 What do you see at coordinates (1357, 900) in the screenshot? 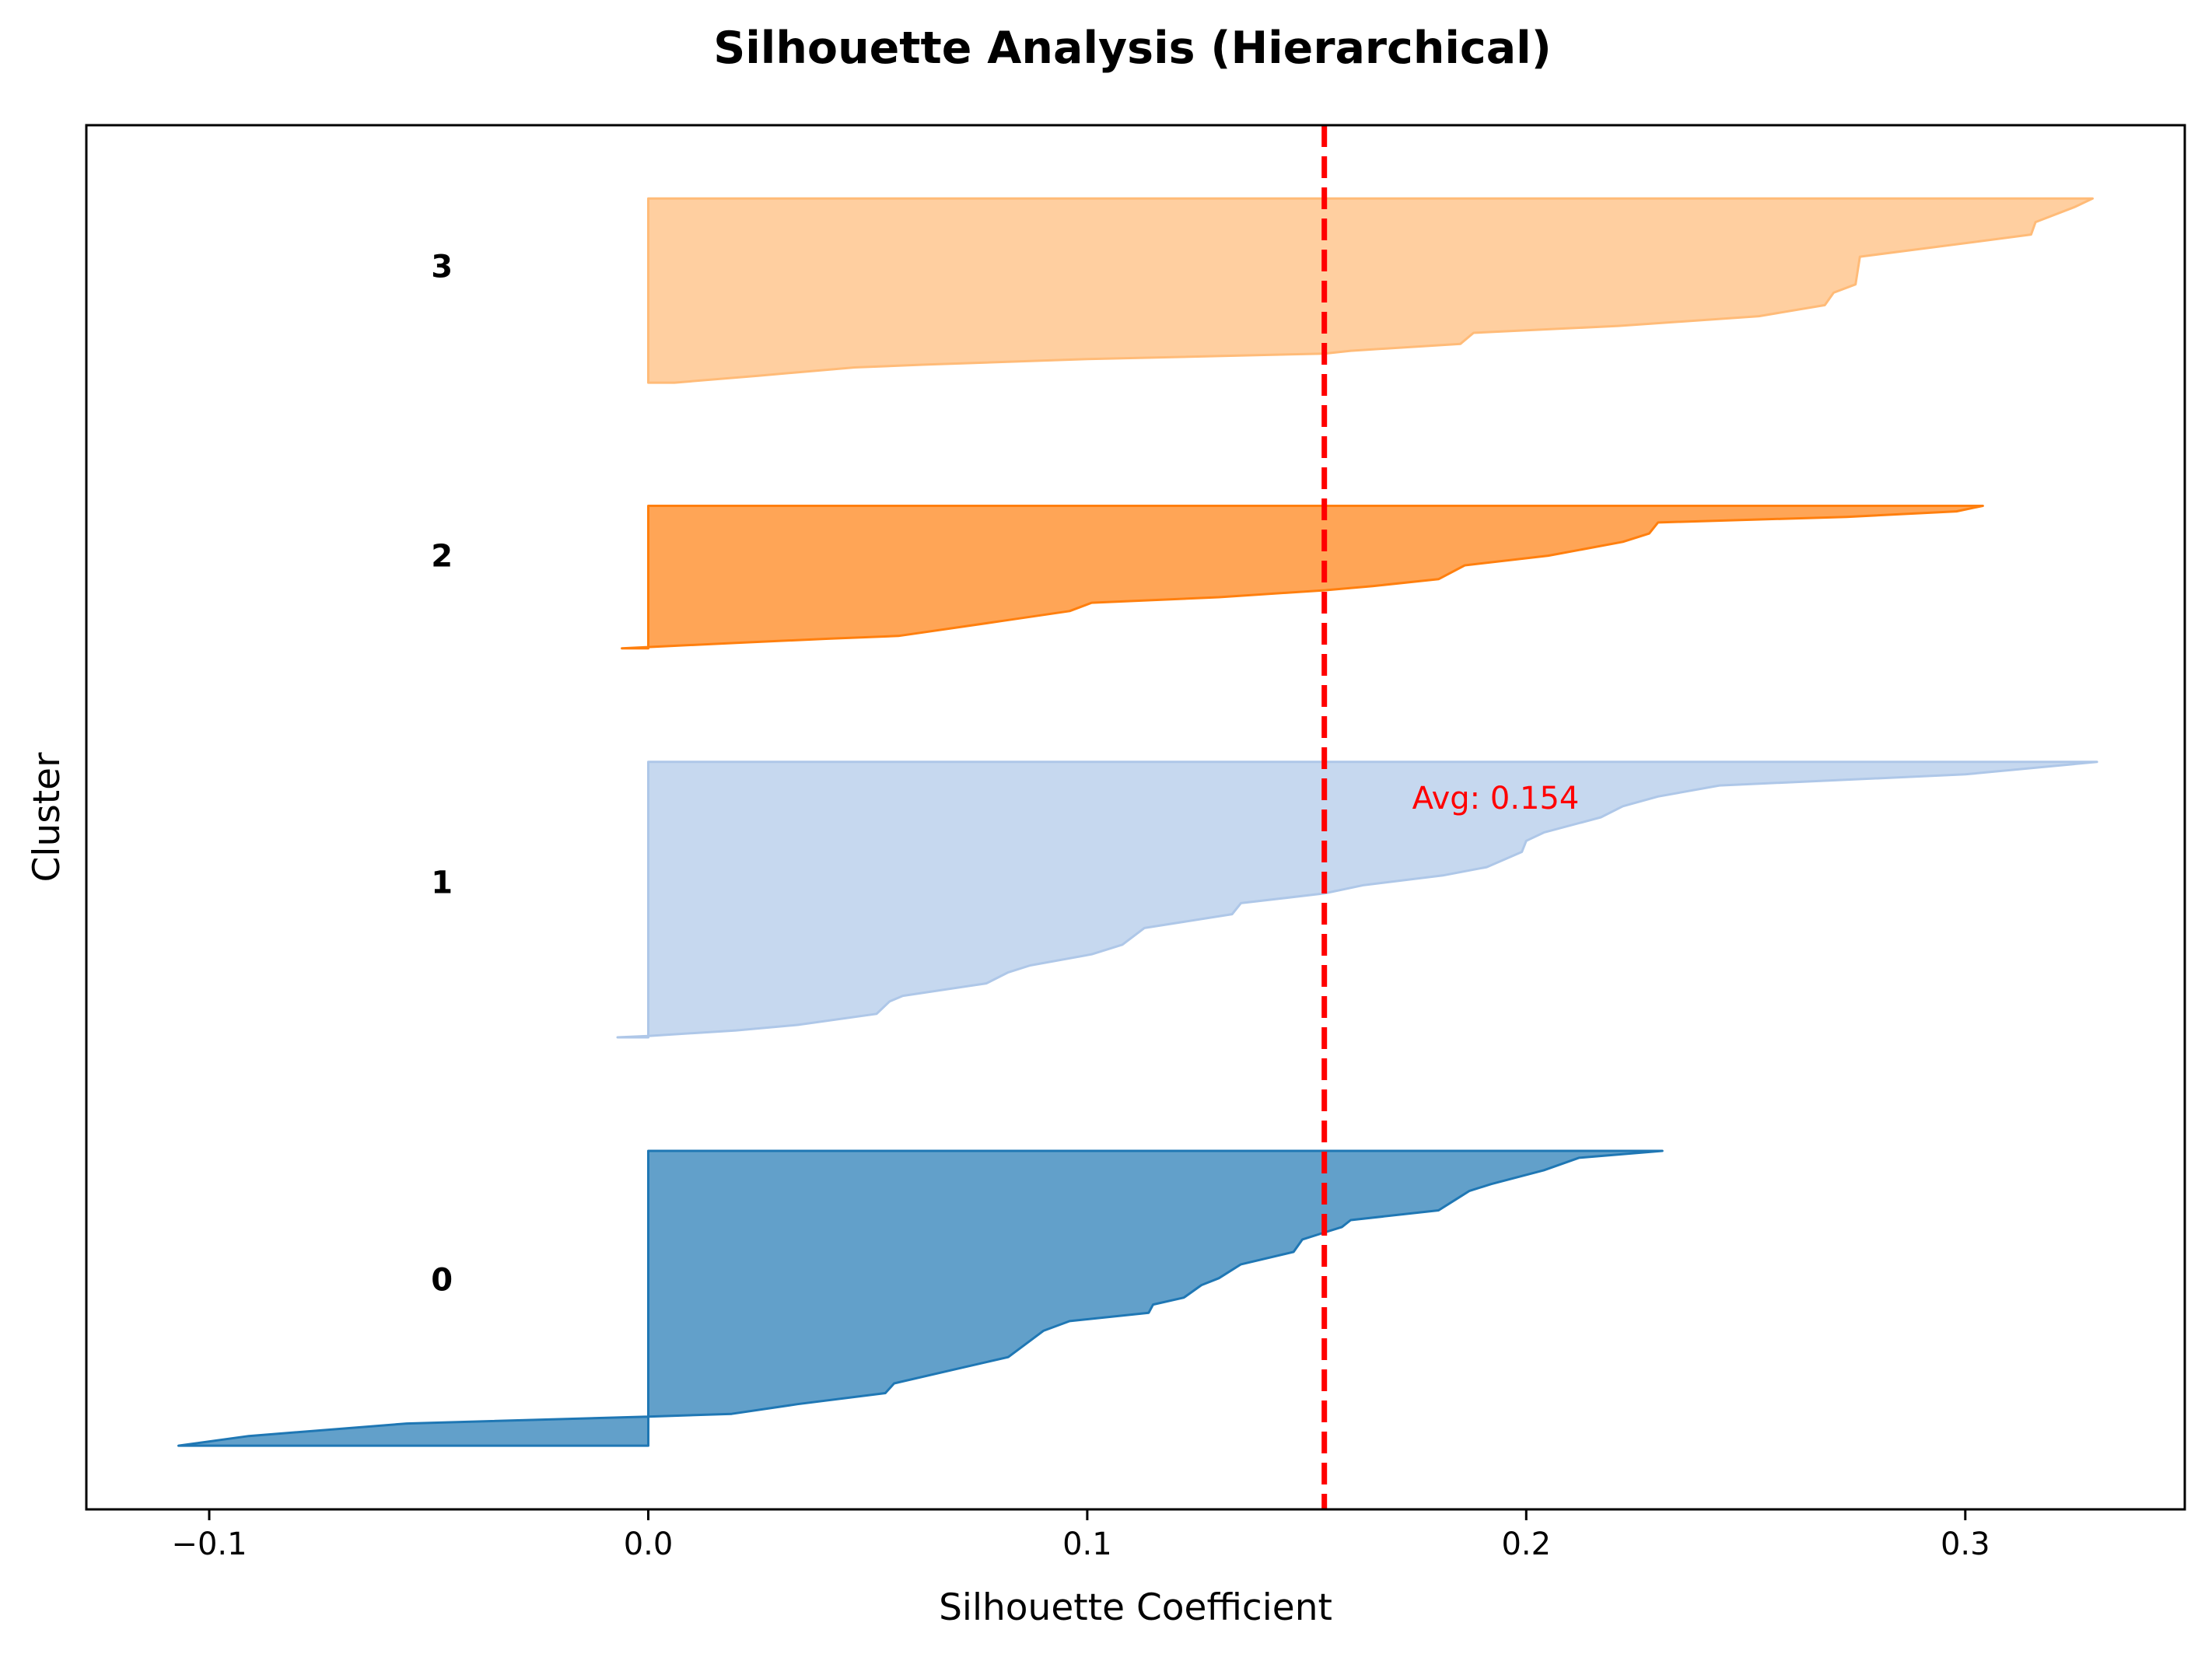
I see `cluster-1-area` at bounding box center [1357, 900].